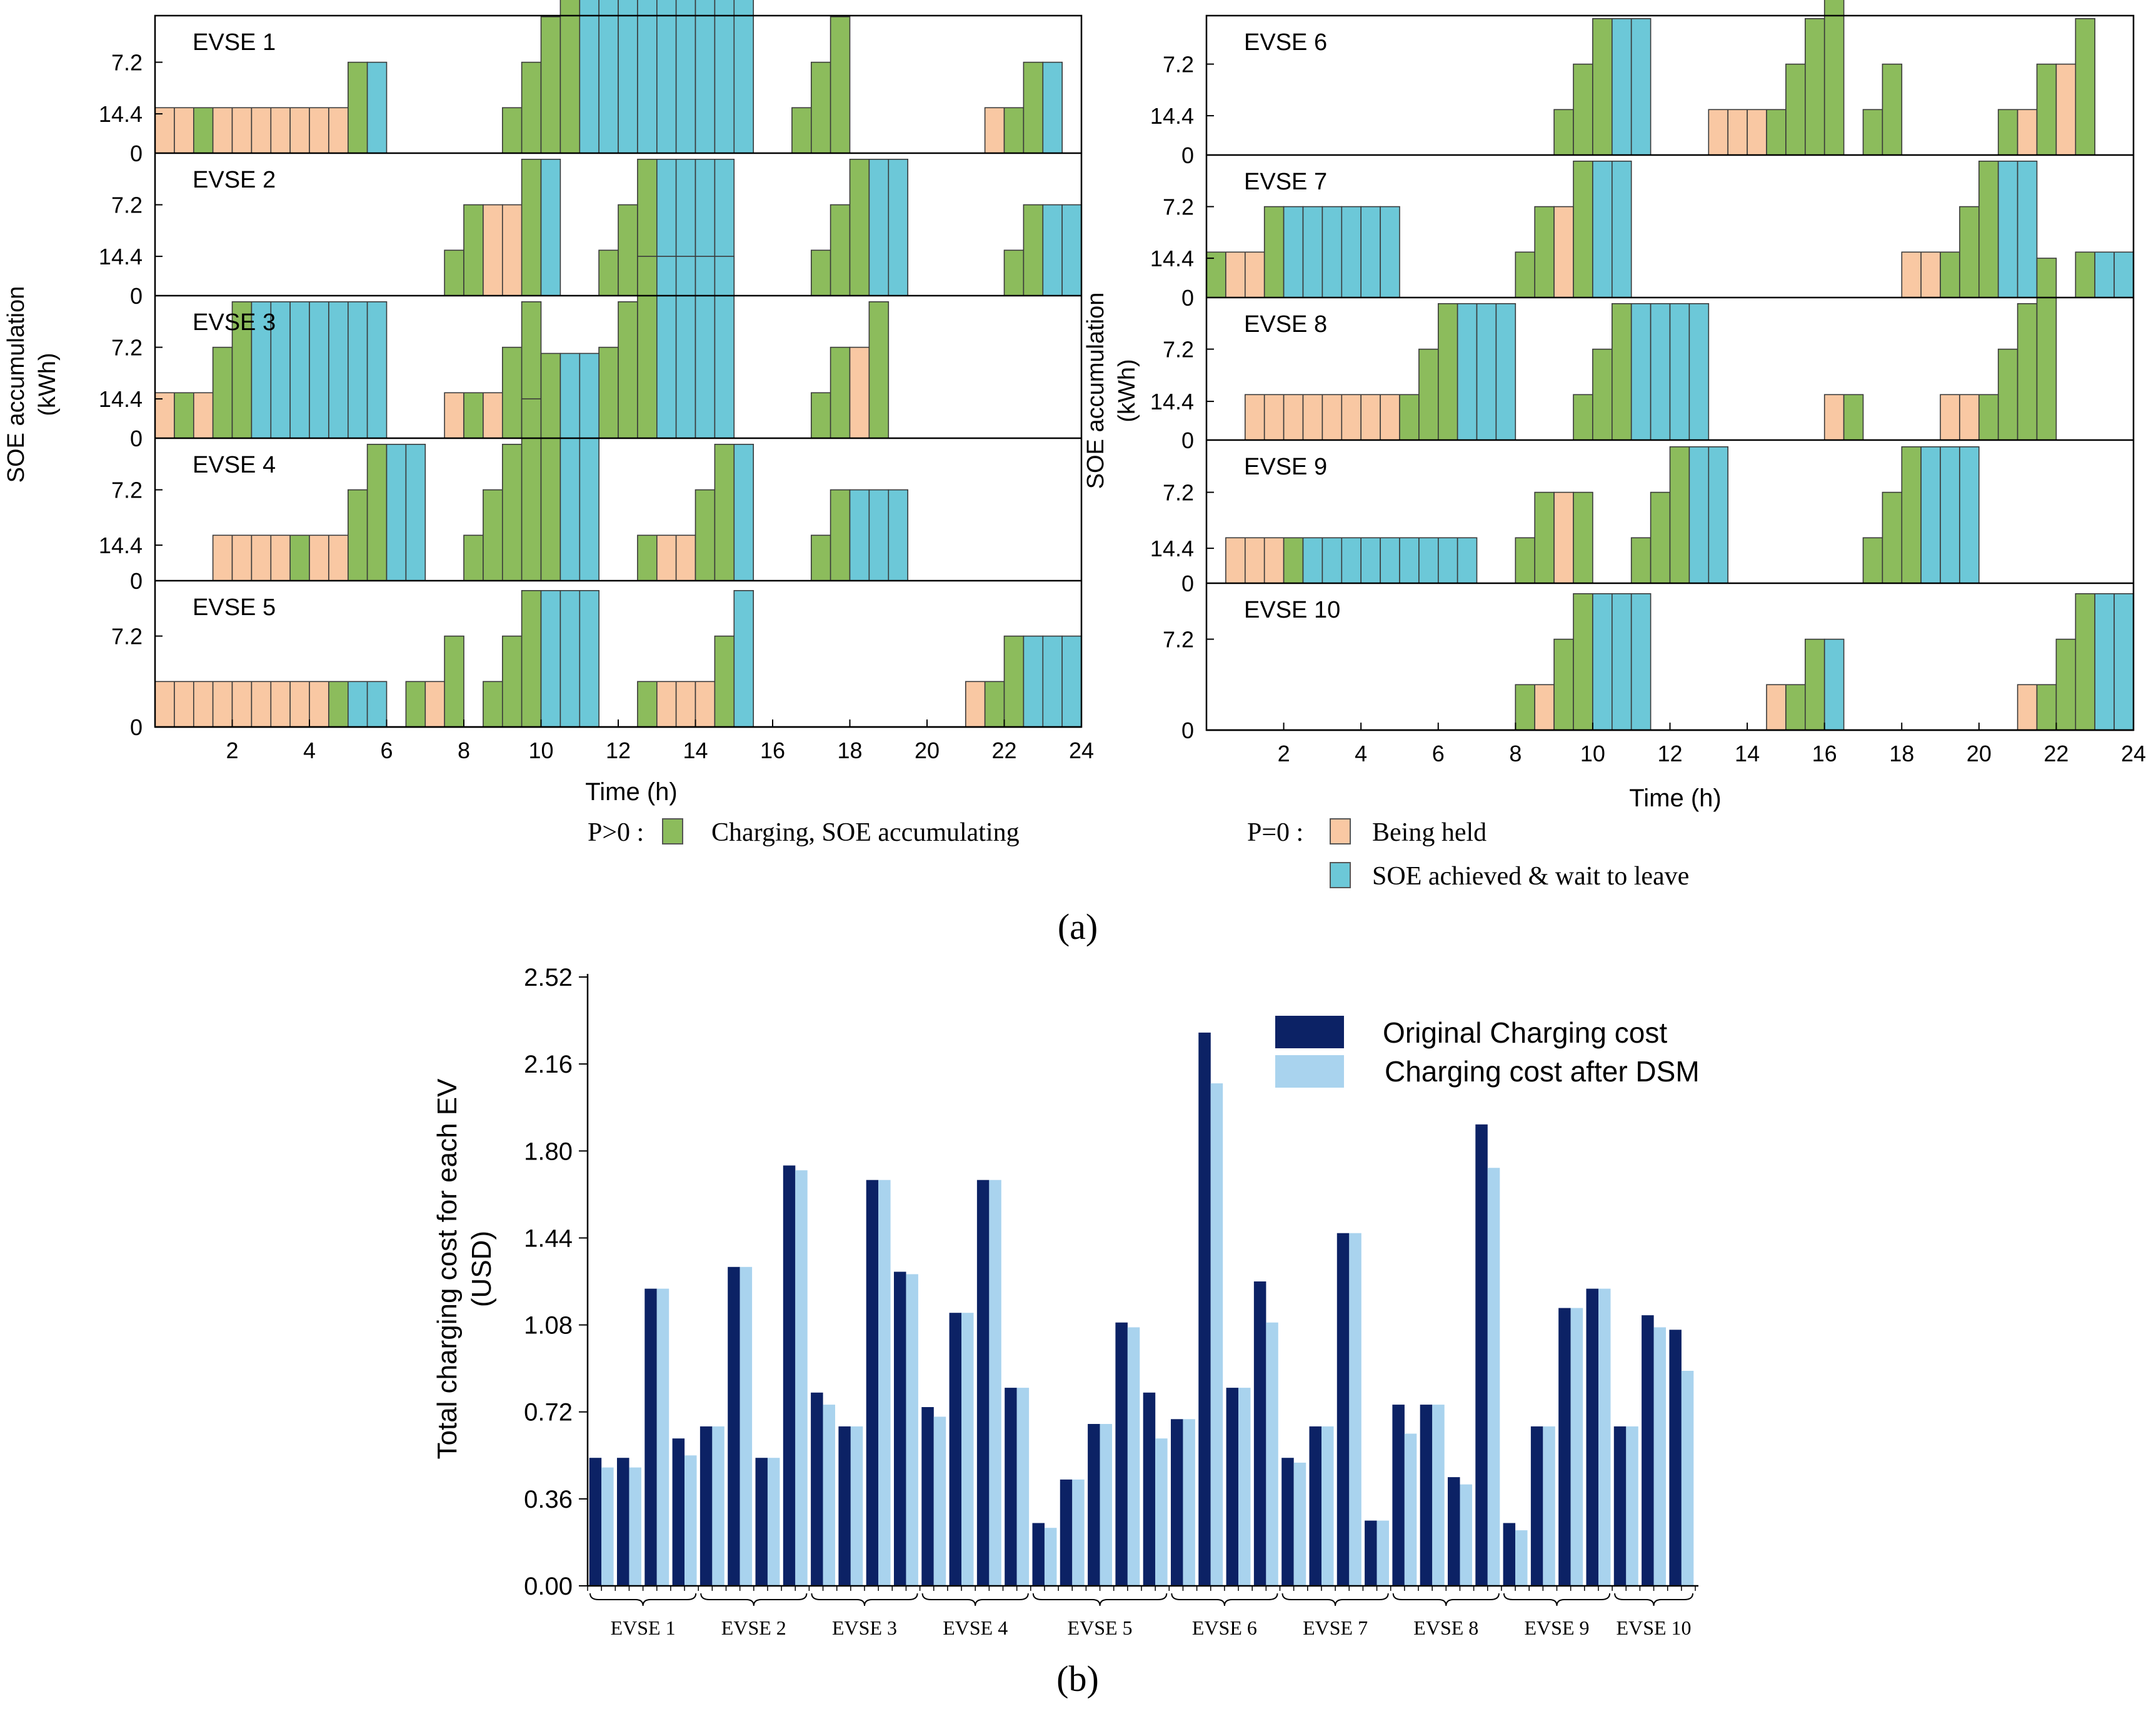 This screenshot has width=2156, height=1714. I want to click on group-label-evse1: EVSE 1, so click(643, 1628).